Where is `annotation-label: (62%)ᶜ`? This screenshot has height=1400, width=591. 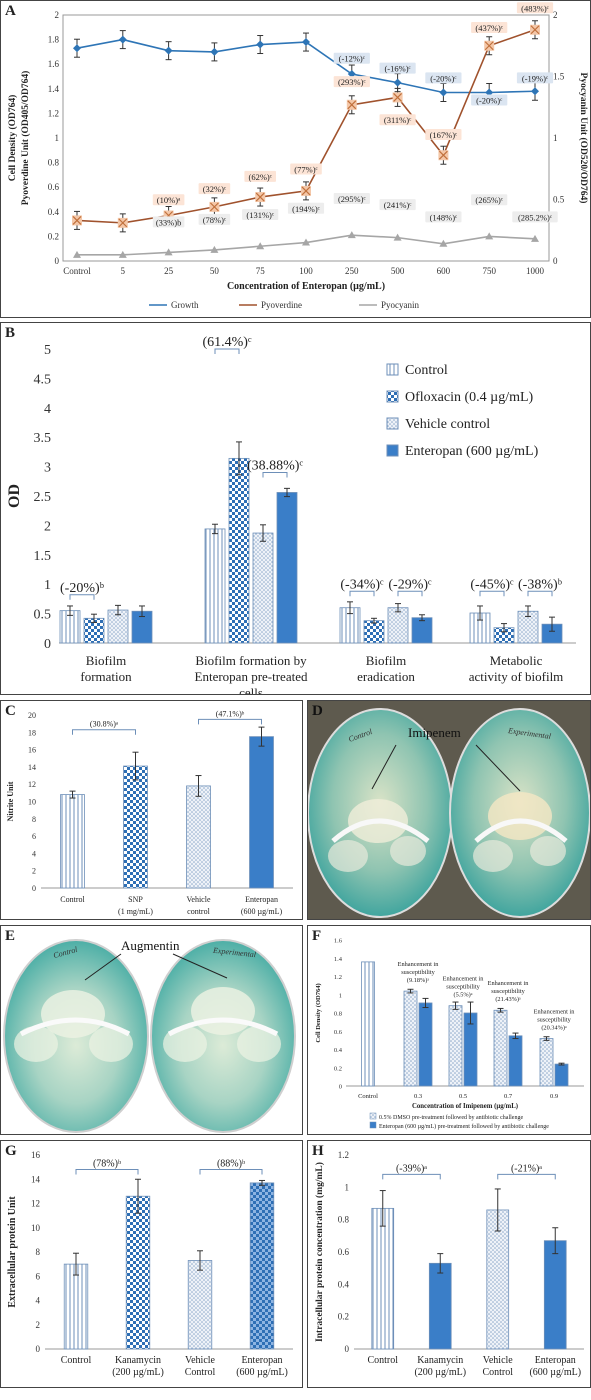 annotation-label: (62%)ᶜ is located at coordinates (260, 177).